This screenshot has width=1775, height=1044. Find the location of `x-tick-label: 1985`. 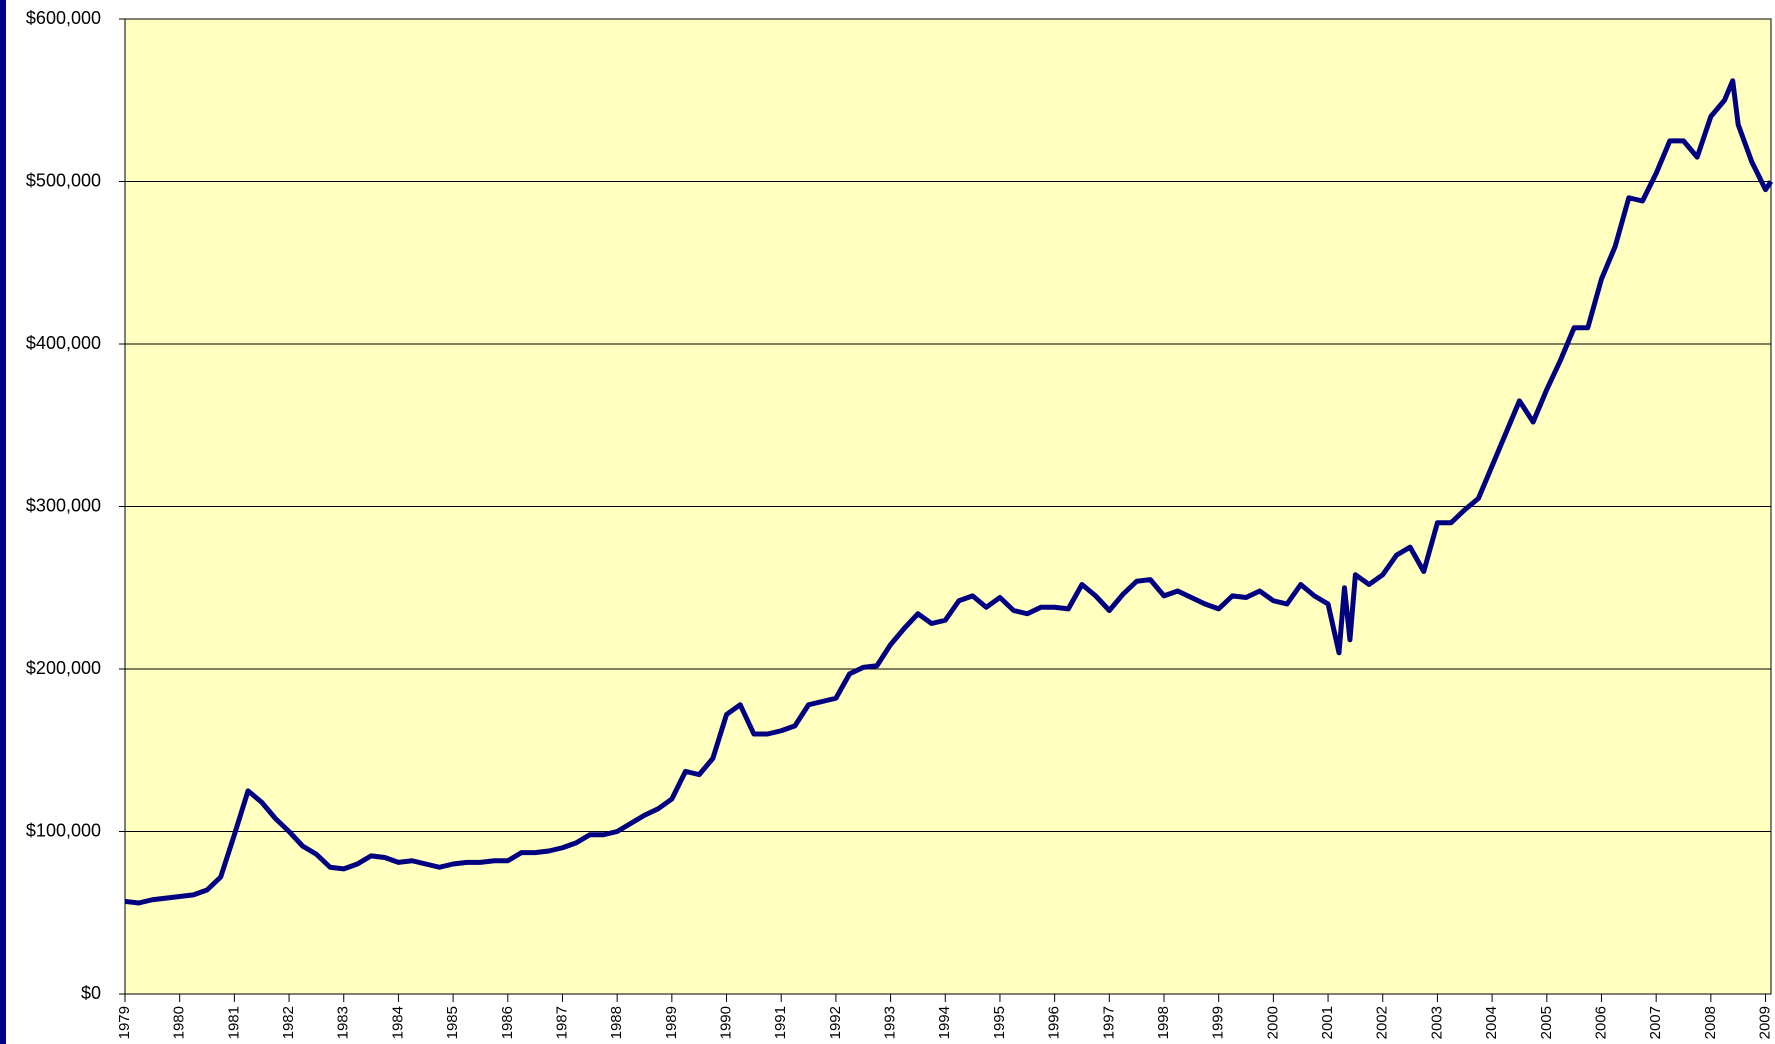

x-tick-label: 1985 is located at coordinates (452, 1022).